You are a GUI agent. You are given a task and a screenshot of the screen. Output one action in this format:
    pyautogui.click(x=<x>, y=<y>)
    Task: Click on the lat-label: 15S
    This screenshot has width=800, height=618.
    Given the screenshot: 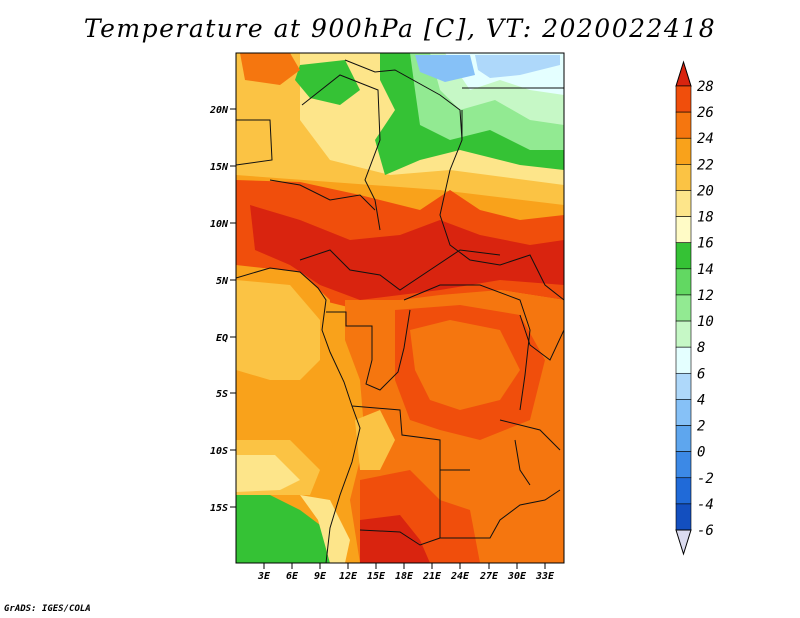 What is the action you would take?
    pyautogui.click(x=219, y=508)
    